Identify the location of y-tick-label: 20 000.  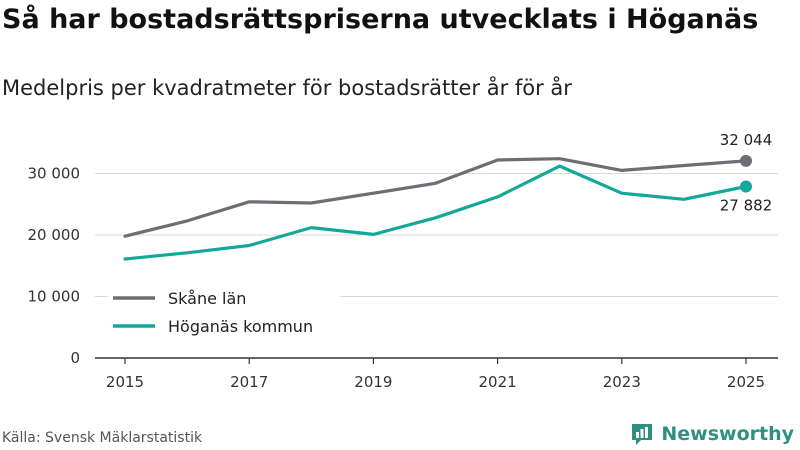
(54, 235).